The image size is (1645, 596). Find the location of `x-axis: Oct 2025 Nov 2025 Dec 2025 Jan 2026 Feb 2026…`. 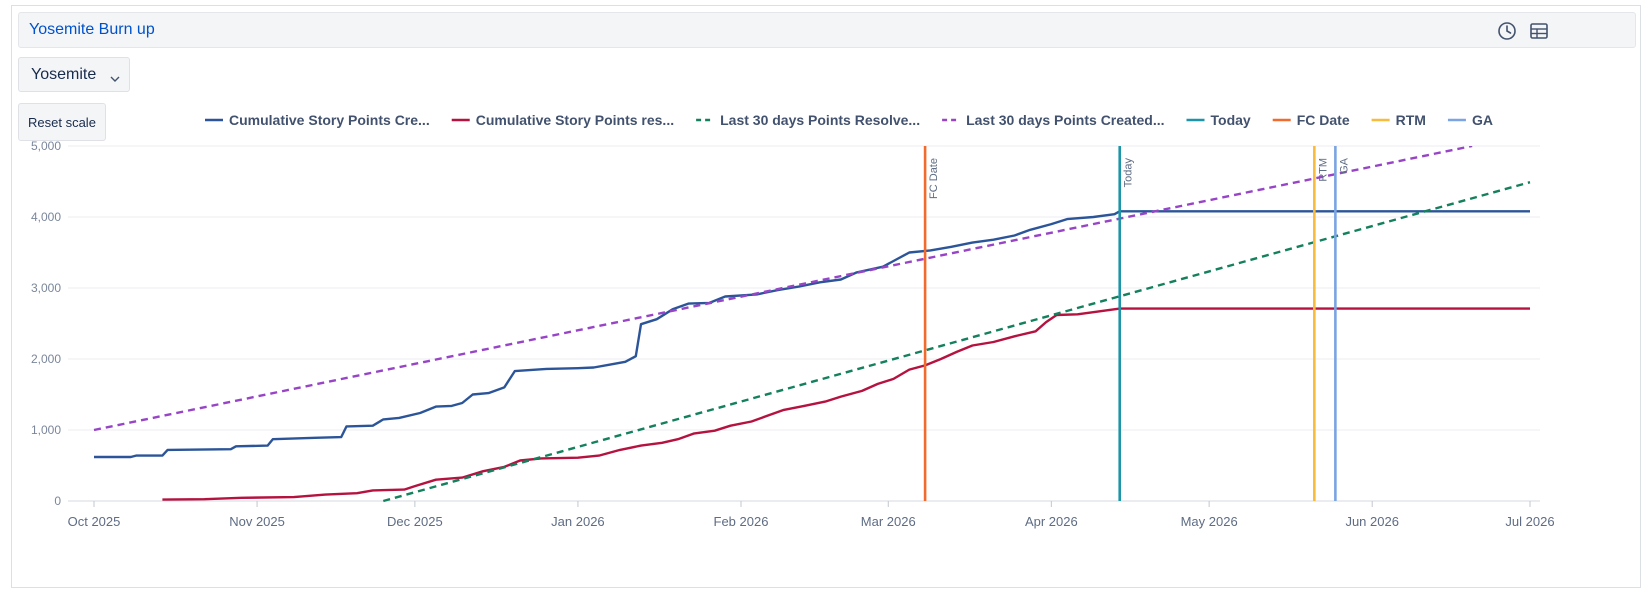

x-axis: Oct 2025 Nov 2025 Dec 2025 Jan 2026 Feb 2026… is located at coordinates (811, 515).